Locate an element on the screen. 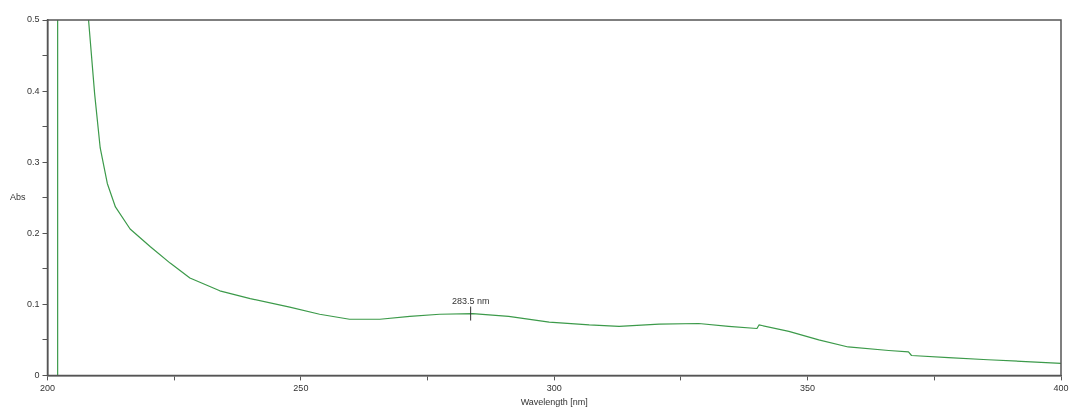  x-tick-label: 250 is located at coordinates (301, 388).